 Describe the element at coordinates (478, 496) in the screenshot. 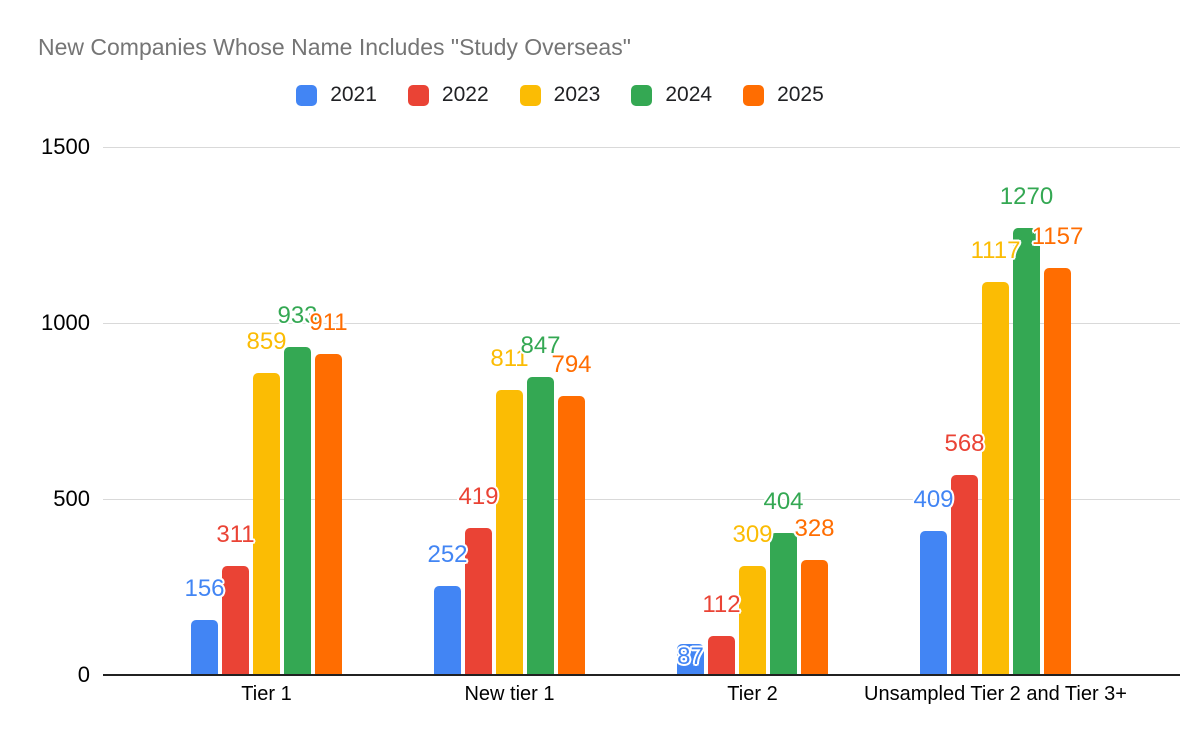

I see `bar-value-label: 419` at that location.